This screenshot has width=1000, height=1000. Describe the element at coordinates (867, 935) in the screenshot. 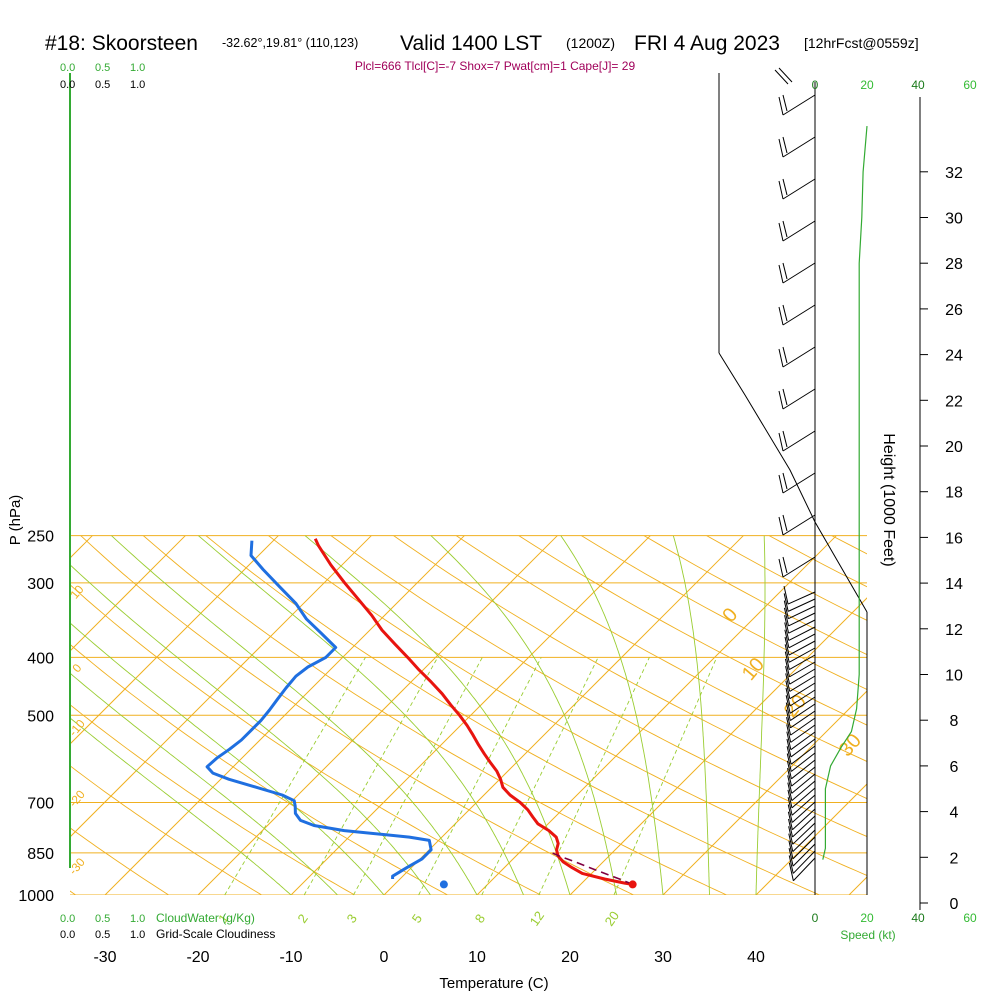

I see `speed-axis-label: Speed (kt)` at that location.